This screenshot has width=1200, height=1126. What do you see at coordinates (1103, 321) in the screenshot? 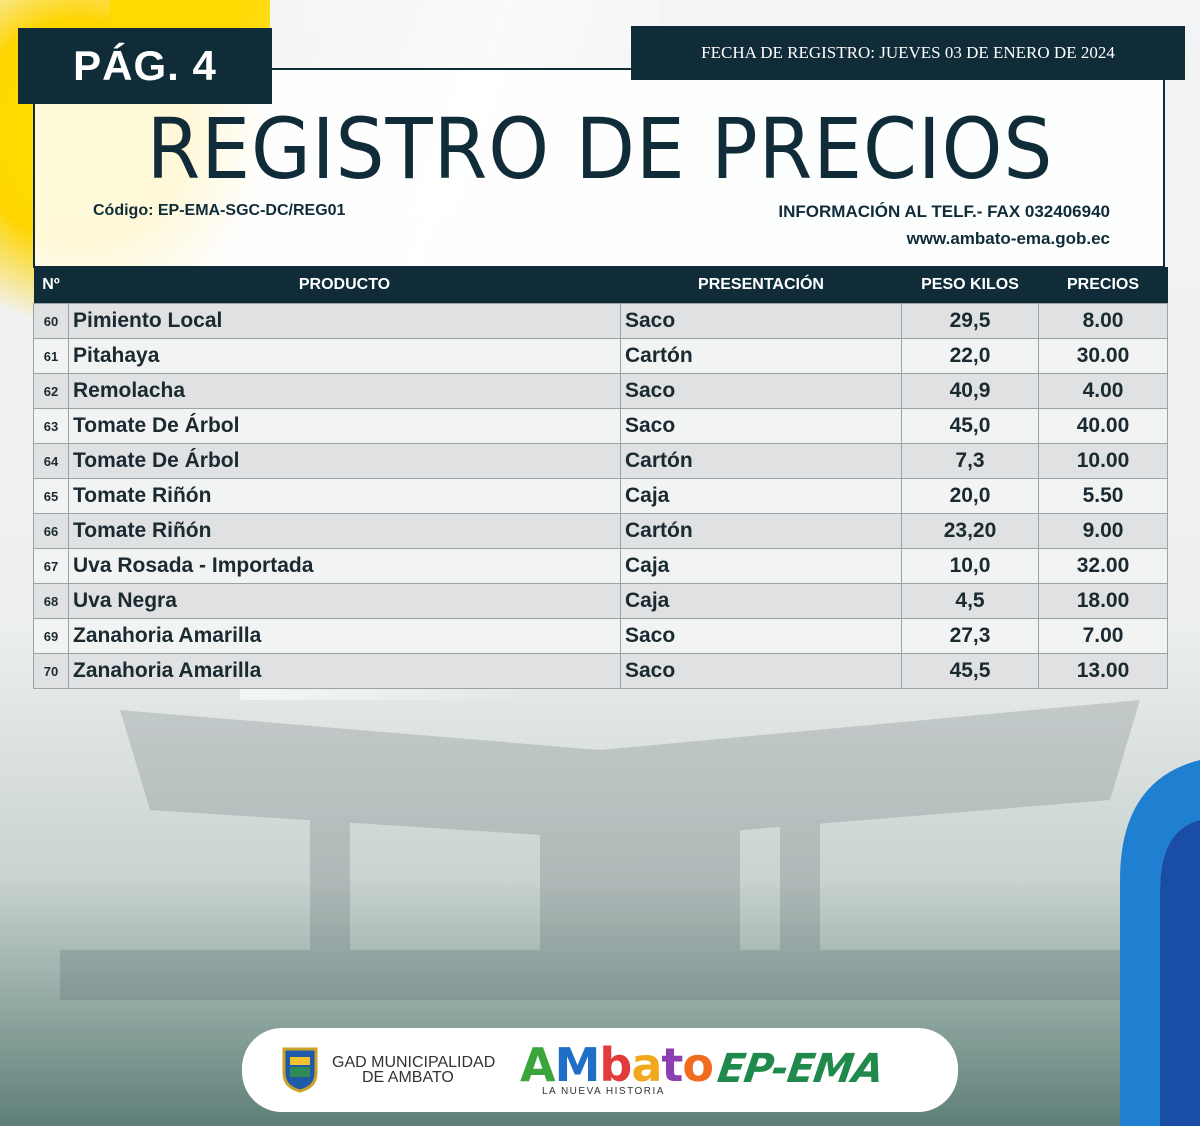
I see `price: 8.00` at bounding box center [1103, 321].